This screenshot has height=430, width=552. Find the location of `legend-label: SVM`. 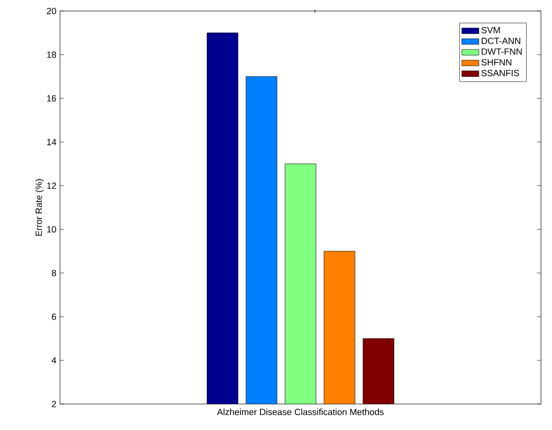

legend-label: SVM is located at coordinates (490, 30).